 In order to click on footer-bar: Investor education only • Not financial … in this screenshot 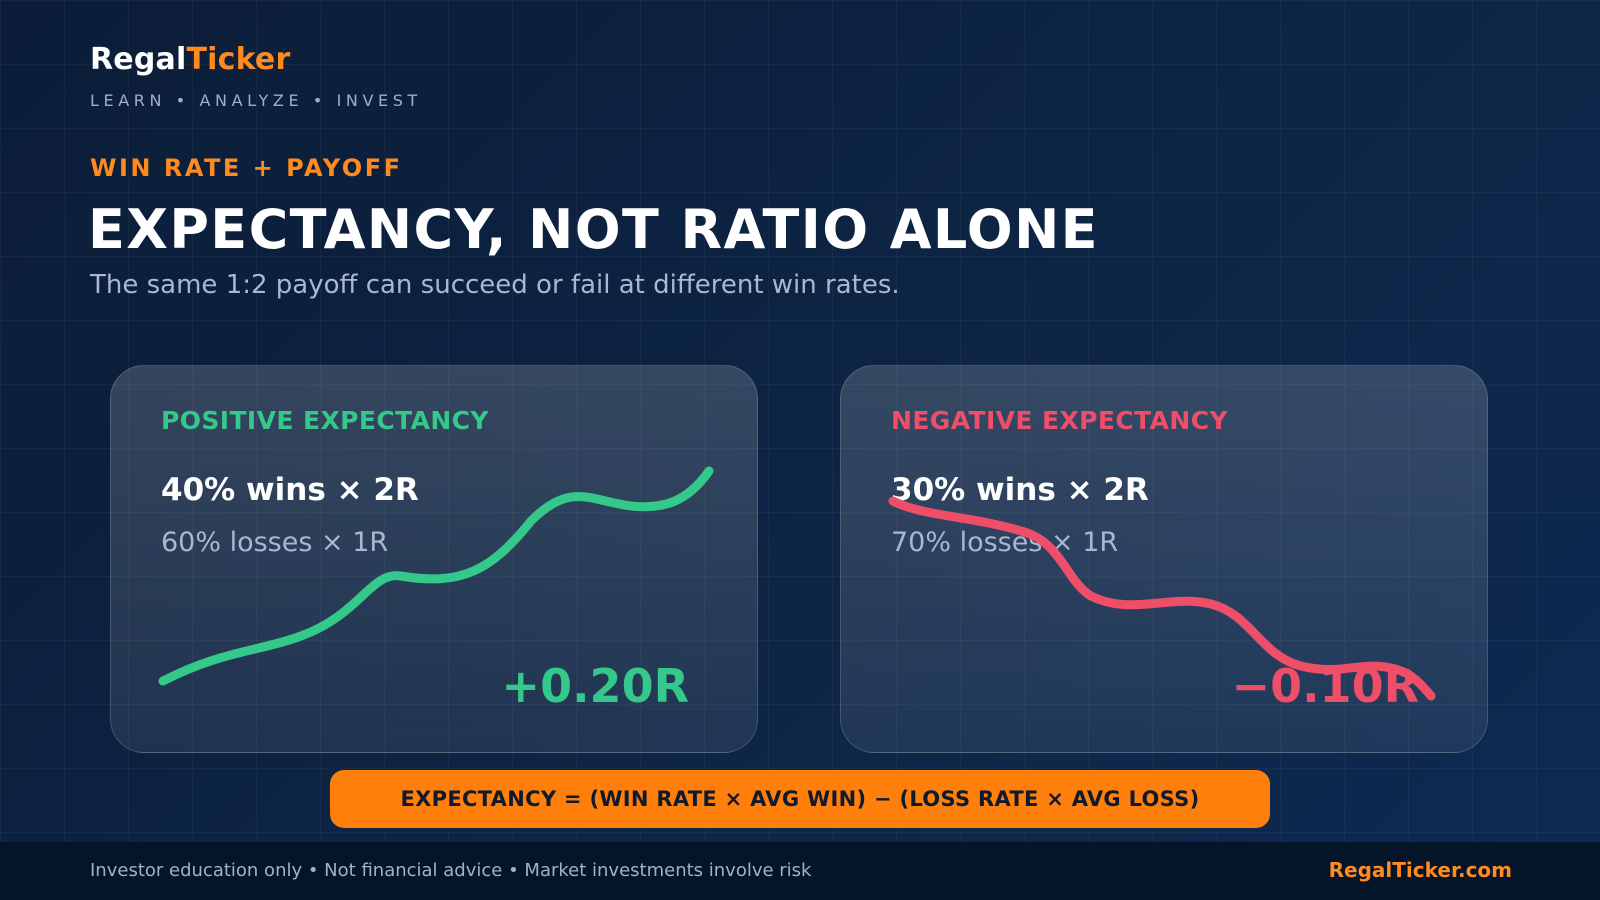, I will do `click(800, 871)`.